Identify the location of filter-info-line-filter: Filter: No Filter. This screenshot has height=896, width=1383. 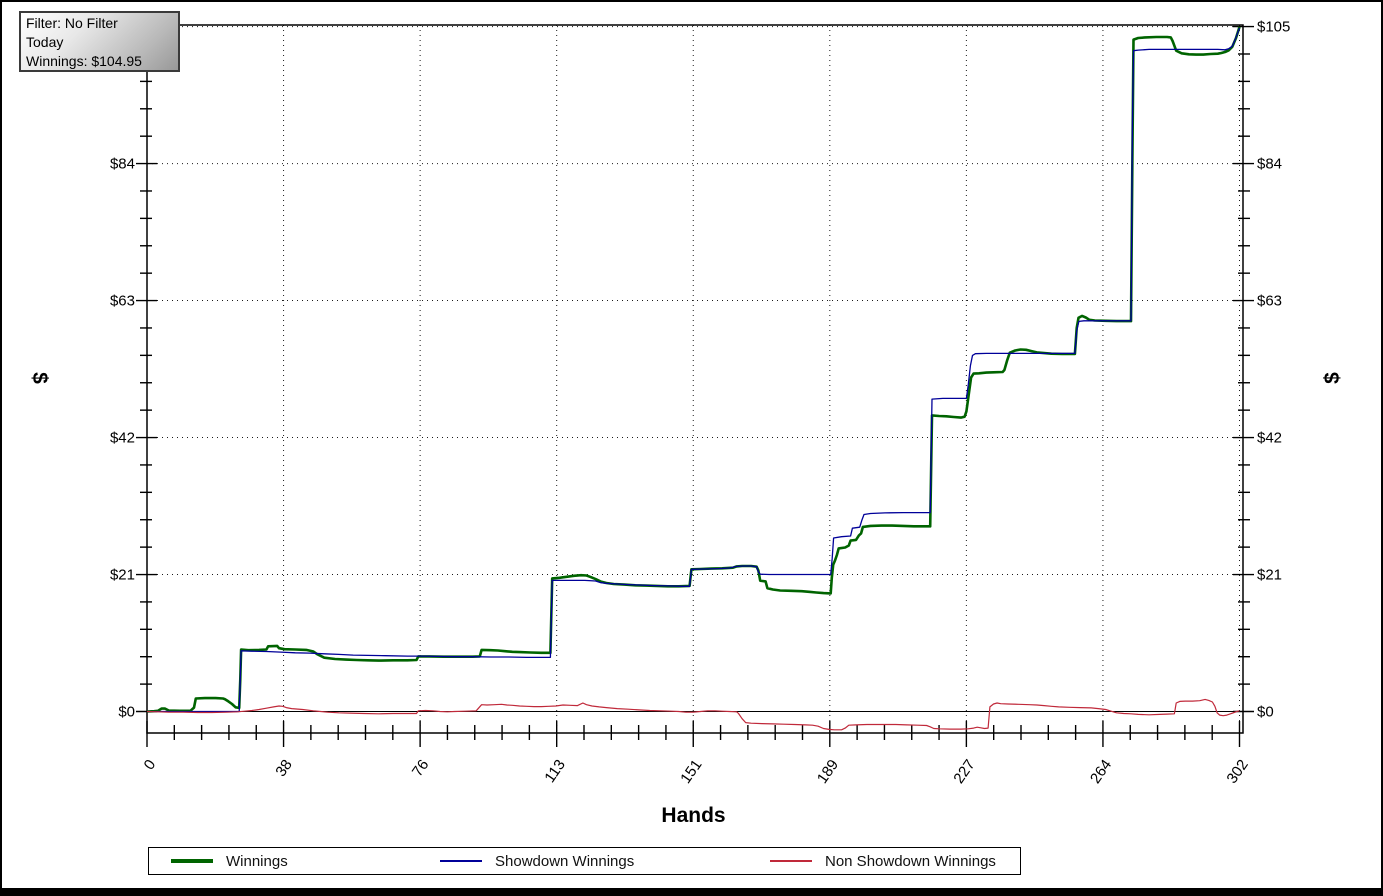
(72, 23).